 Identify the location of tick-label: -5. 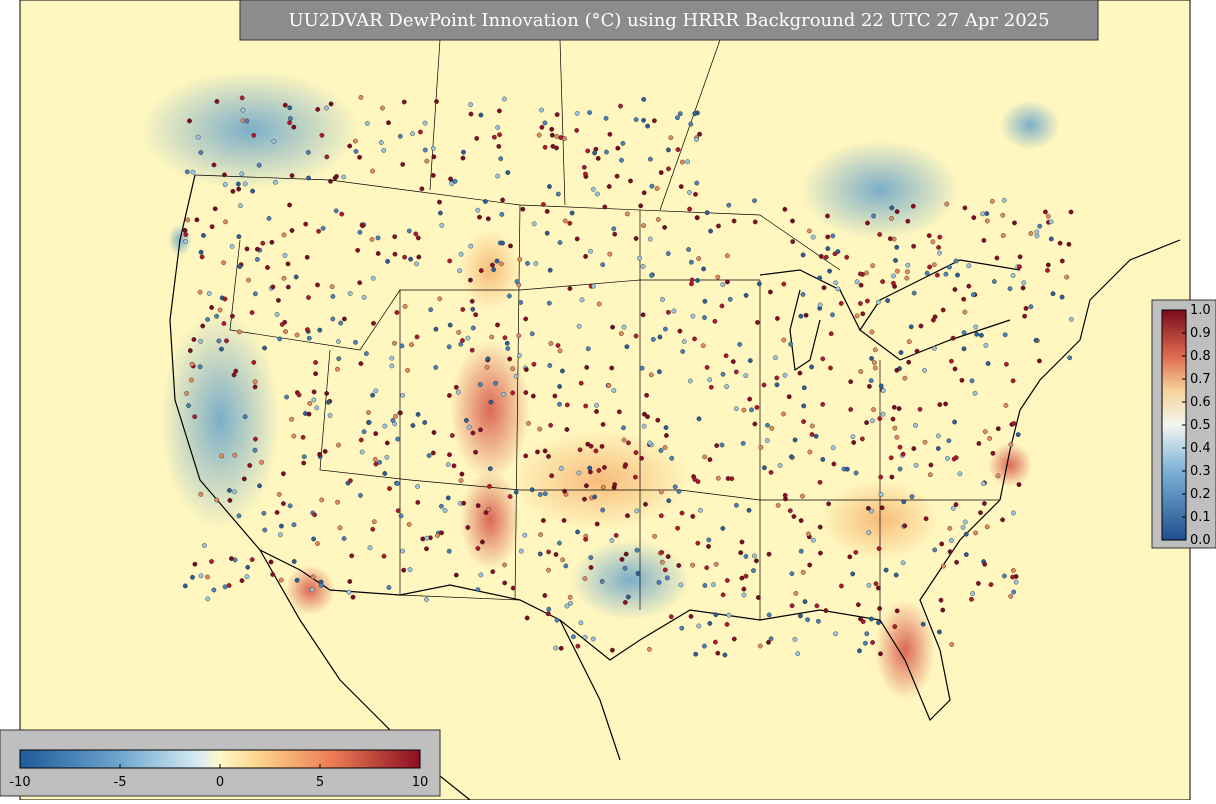
(120, 782).